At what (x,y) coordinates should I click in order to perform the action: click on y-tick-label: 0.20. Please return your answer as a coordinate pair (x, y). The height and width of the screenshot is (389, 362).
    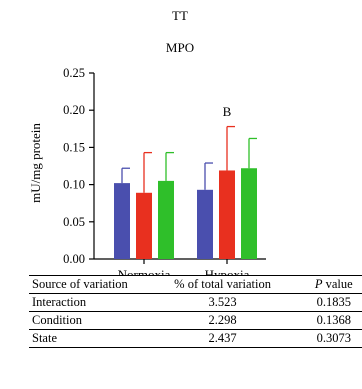
    Looking at the image, I should click on (74, 110).